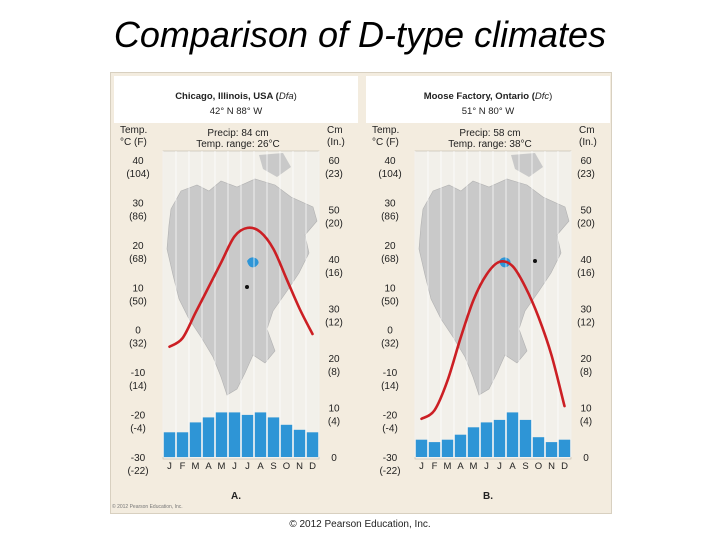  Describe the element at coordinates (236, 496) in the screenshot. I see `panel-label: A.` at that location.